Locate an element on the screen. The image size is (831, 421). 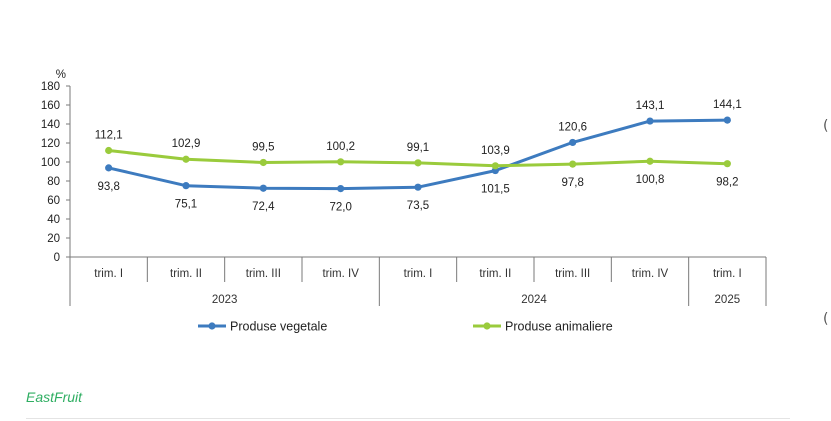
data-label: 75,1 is located at coordinates (186, 205).